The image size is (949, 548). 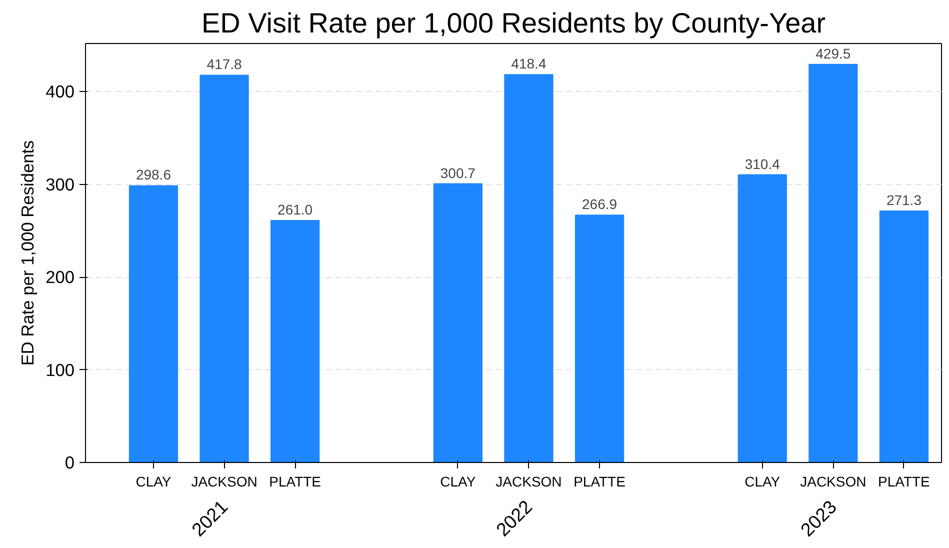 What do you see at coordinates (904, 200) in the screenshot?
I see `data-label: 271.3` at bounding box center [904, 200].